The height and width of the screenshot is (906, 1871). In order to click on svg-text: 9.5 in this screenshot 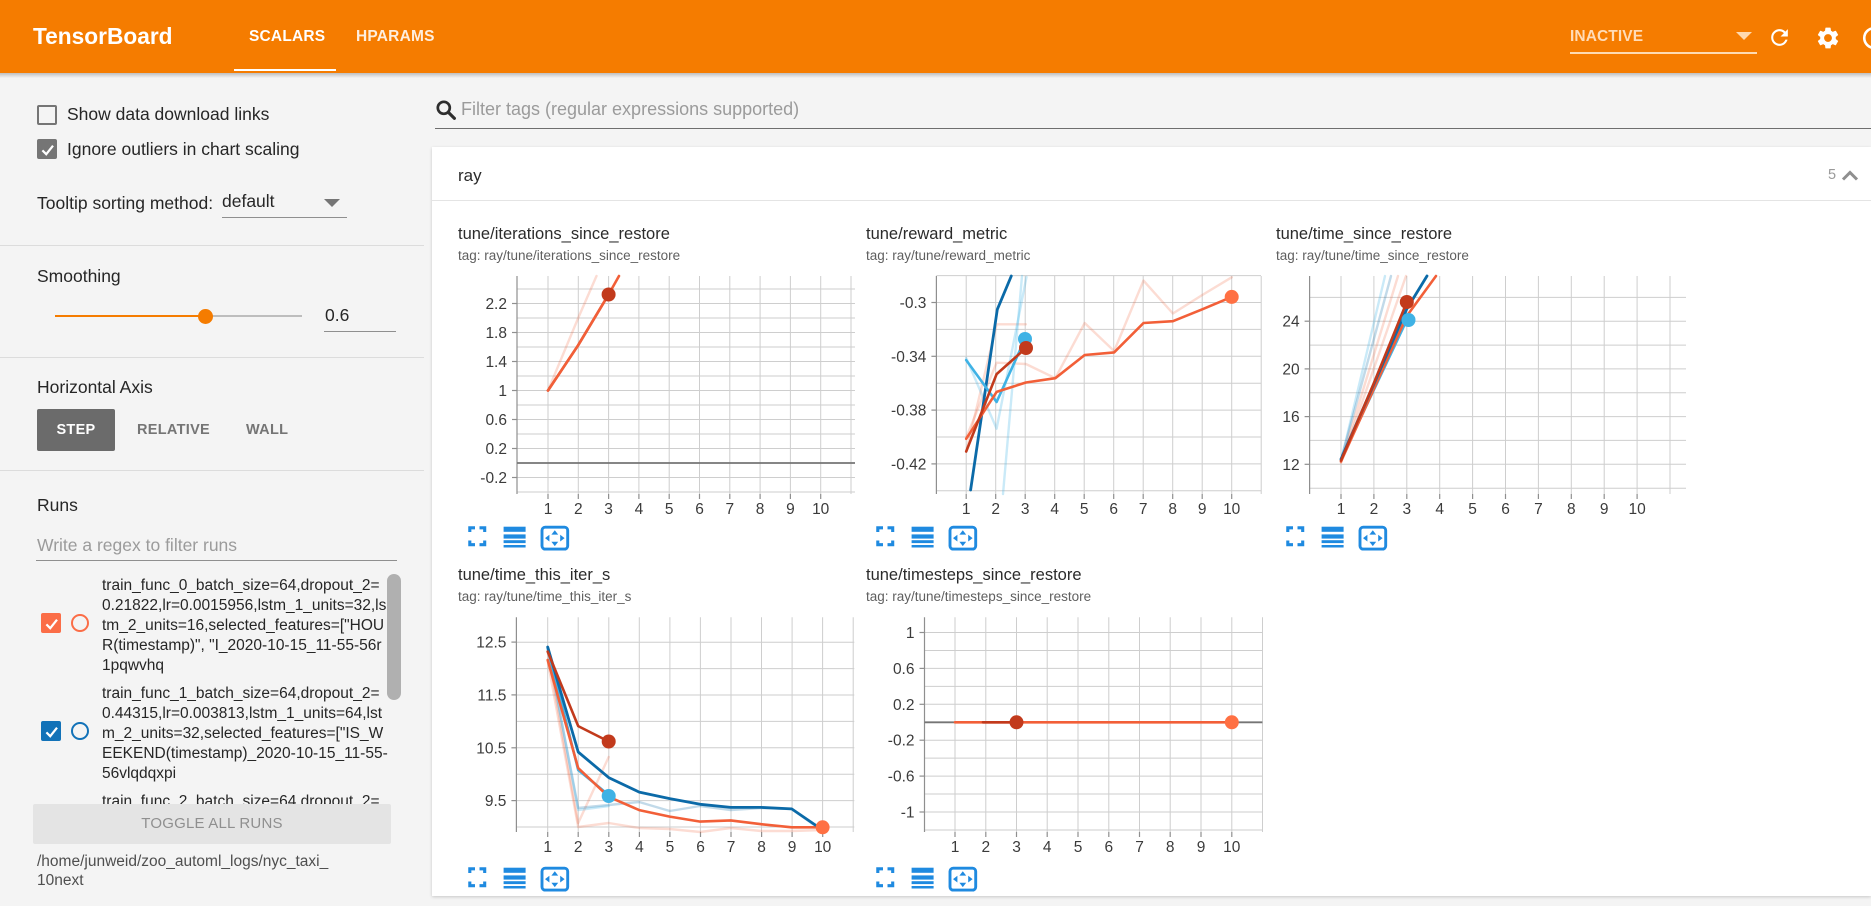, I will do `click(496, 801)`.